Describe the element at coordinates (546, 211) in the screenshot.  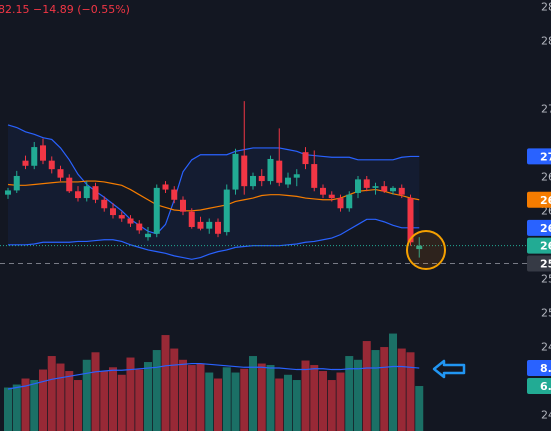
I see `y-tick-label: 26` at that location.